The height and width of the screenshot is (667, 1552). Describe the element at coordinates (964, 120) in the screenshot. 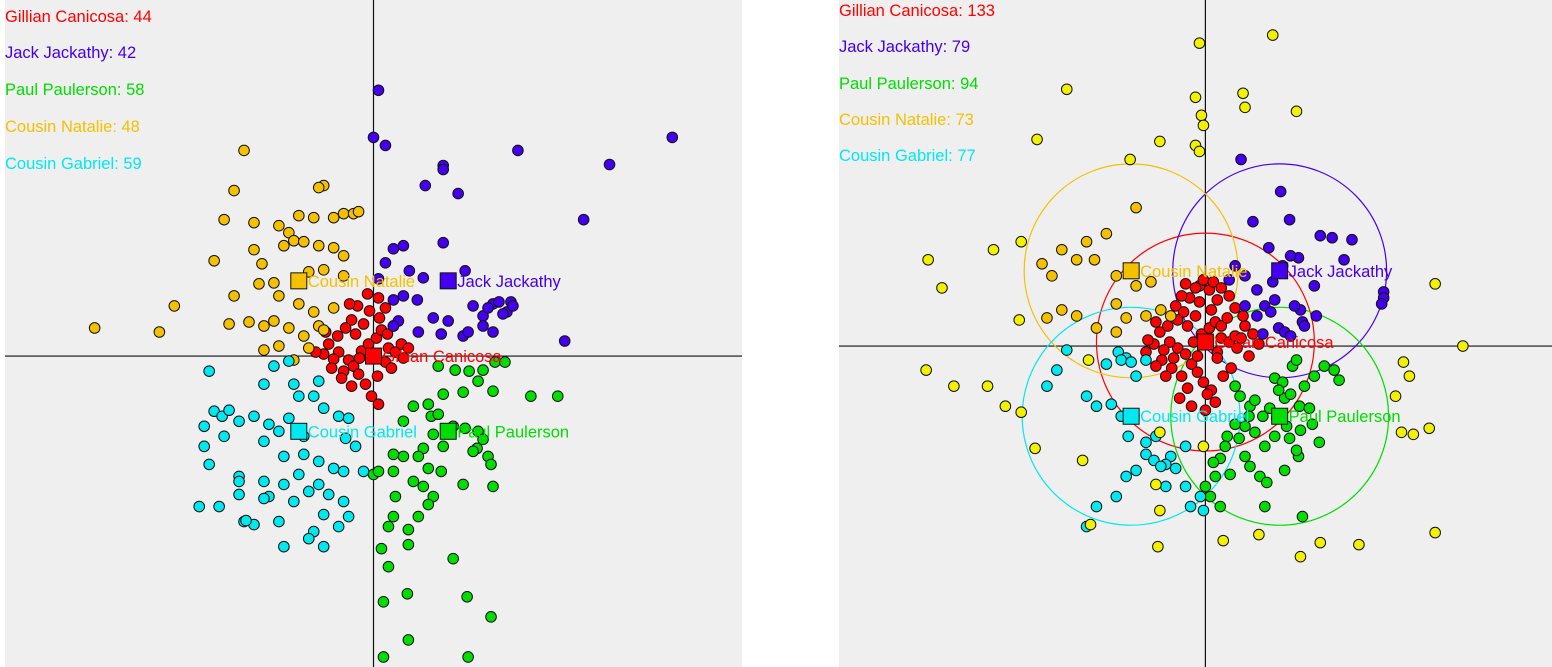

I see `legend-count: 73` at that location.